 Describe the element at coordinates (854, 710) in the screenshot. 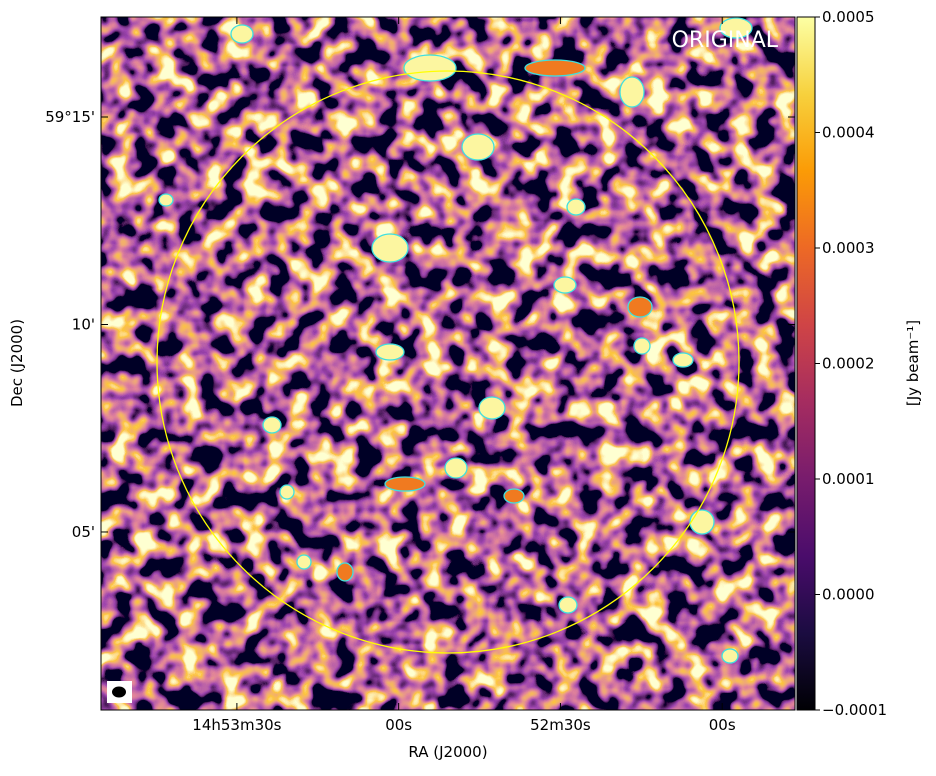

I see `colorbar-tick-label: −0.0001` at that location.